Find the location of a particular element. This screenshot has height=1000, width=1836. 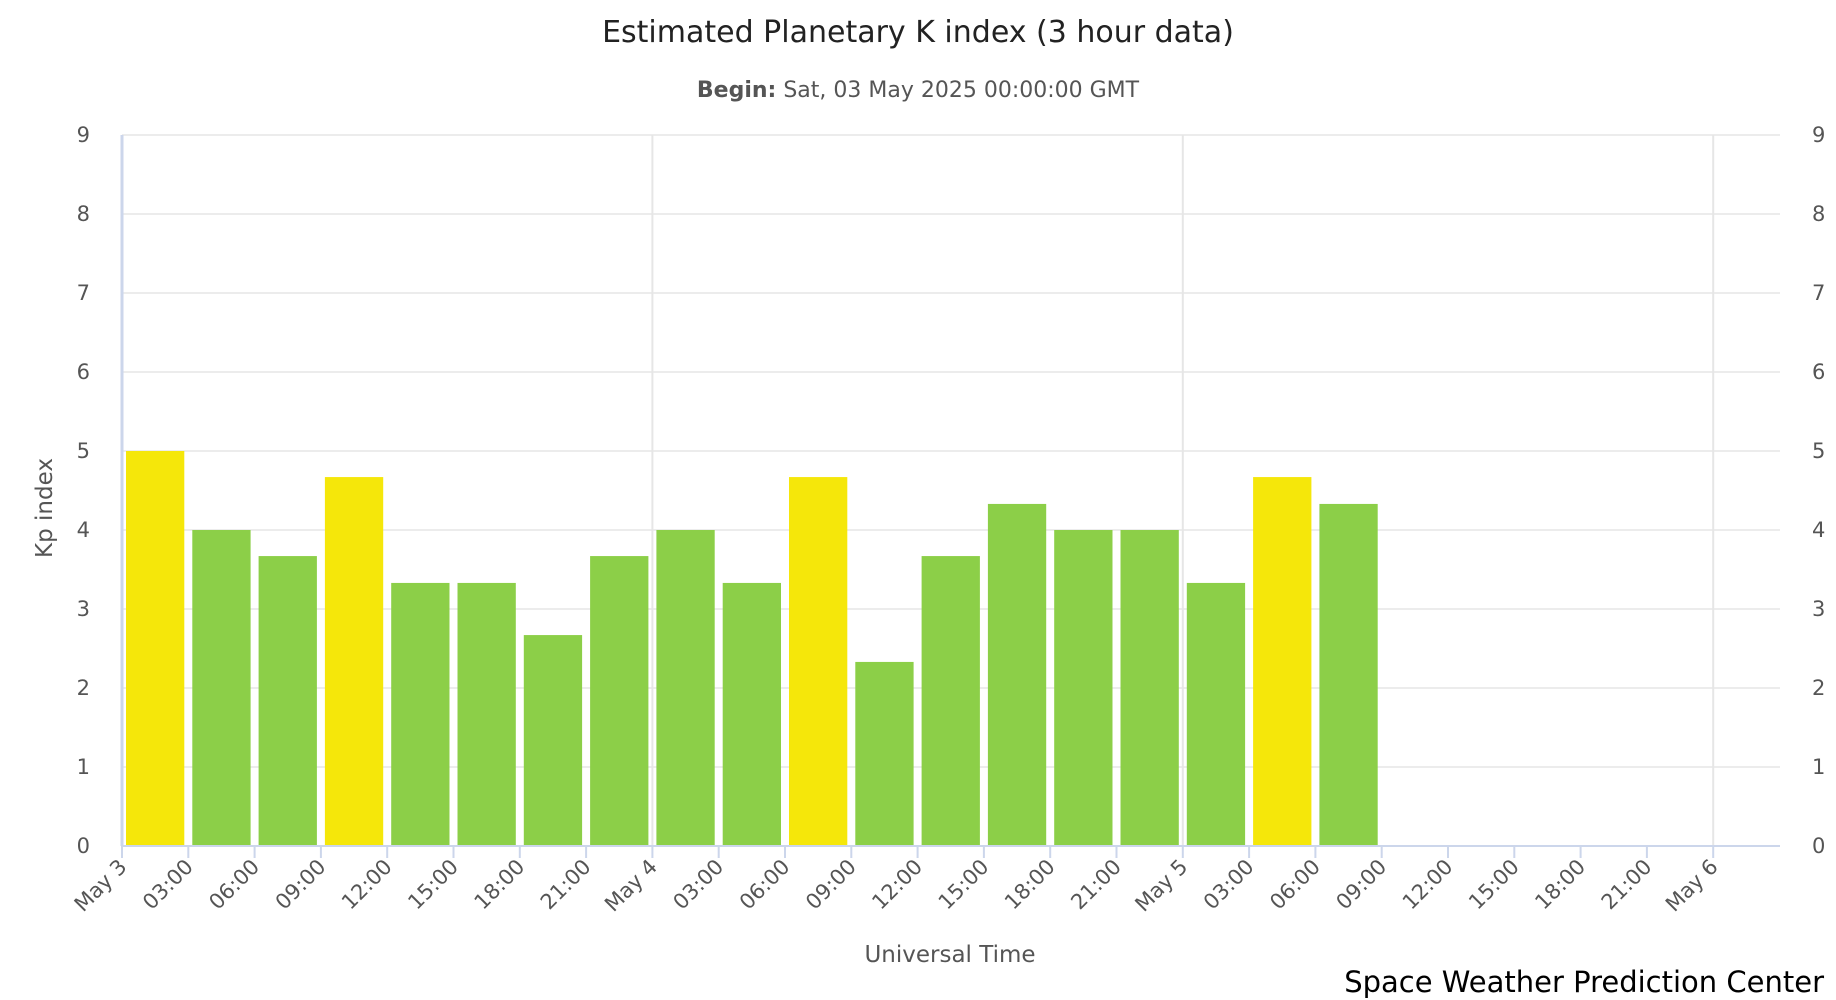

x-tick-label: May 6 is located at coordinates (1692, 886).